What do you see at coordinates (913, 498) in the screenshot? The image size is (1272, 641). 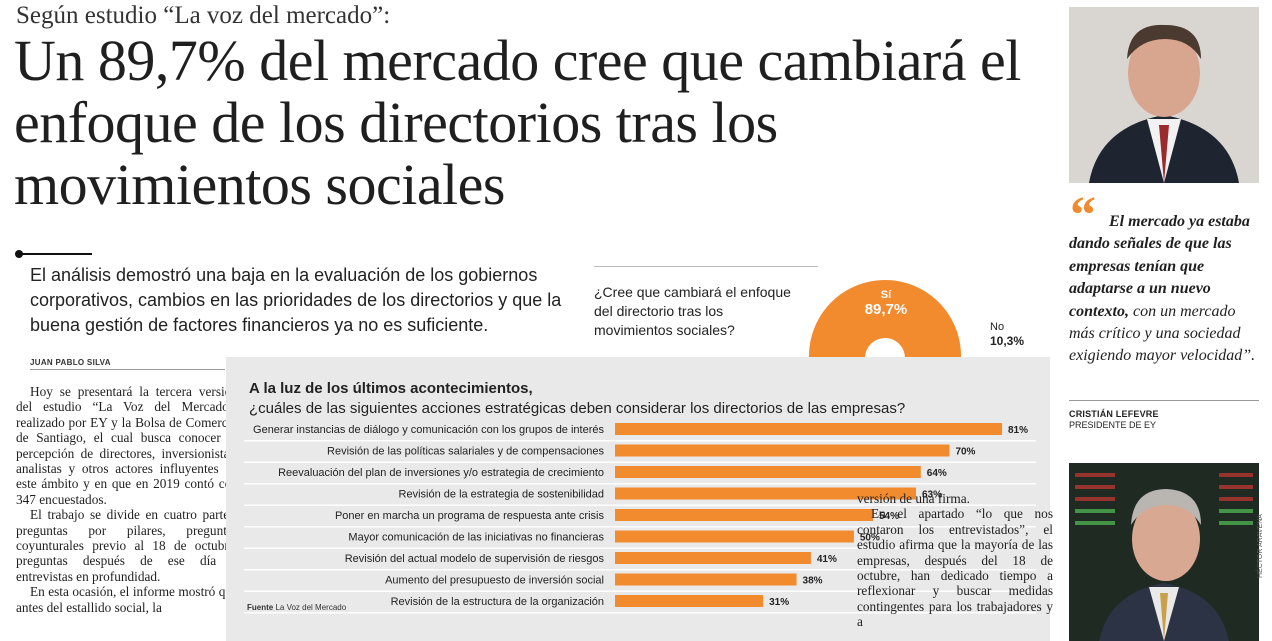 I see `body-paragraph: versión de una firma.` at bounding box center [913, 498].